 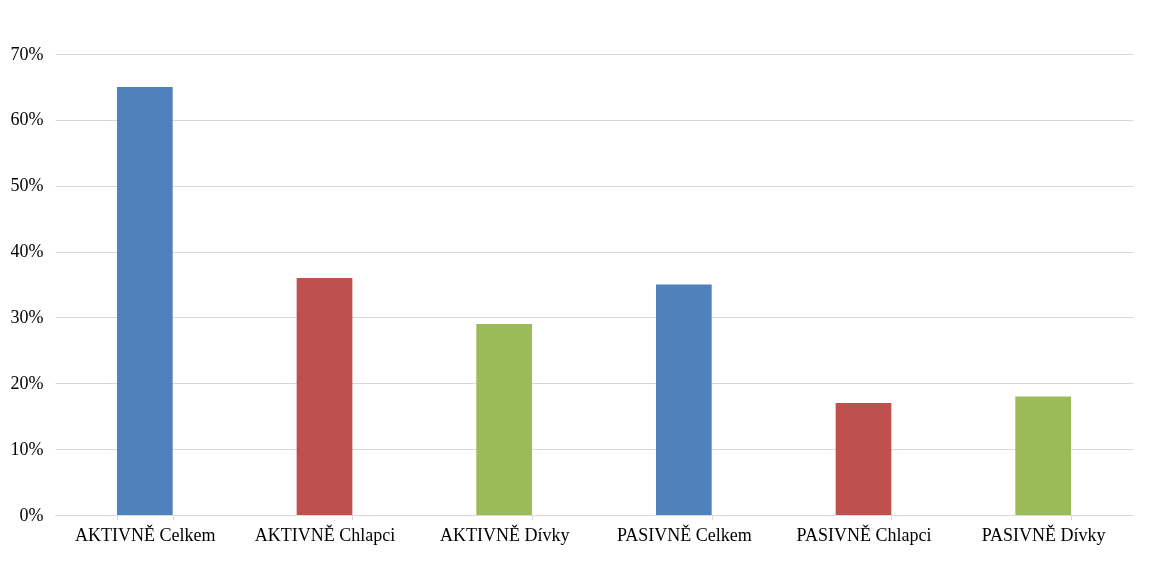 What do you see at coordinates (27, 448) in the screenshot?
I see `y-tick-label: 10%` at bounding box center [27, 448].